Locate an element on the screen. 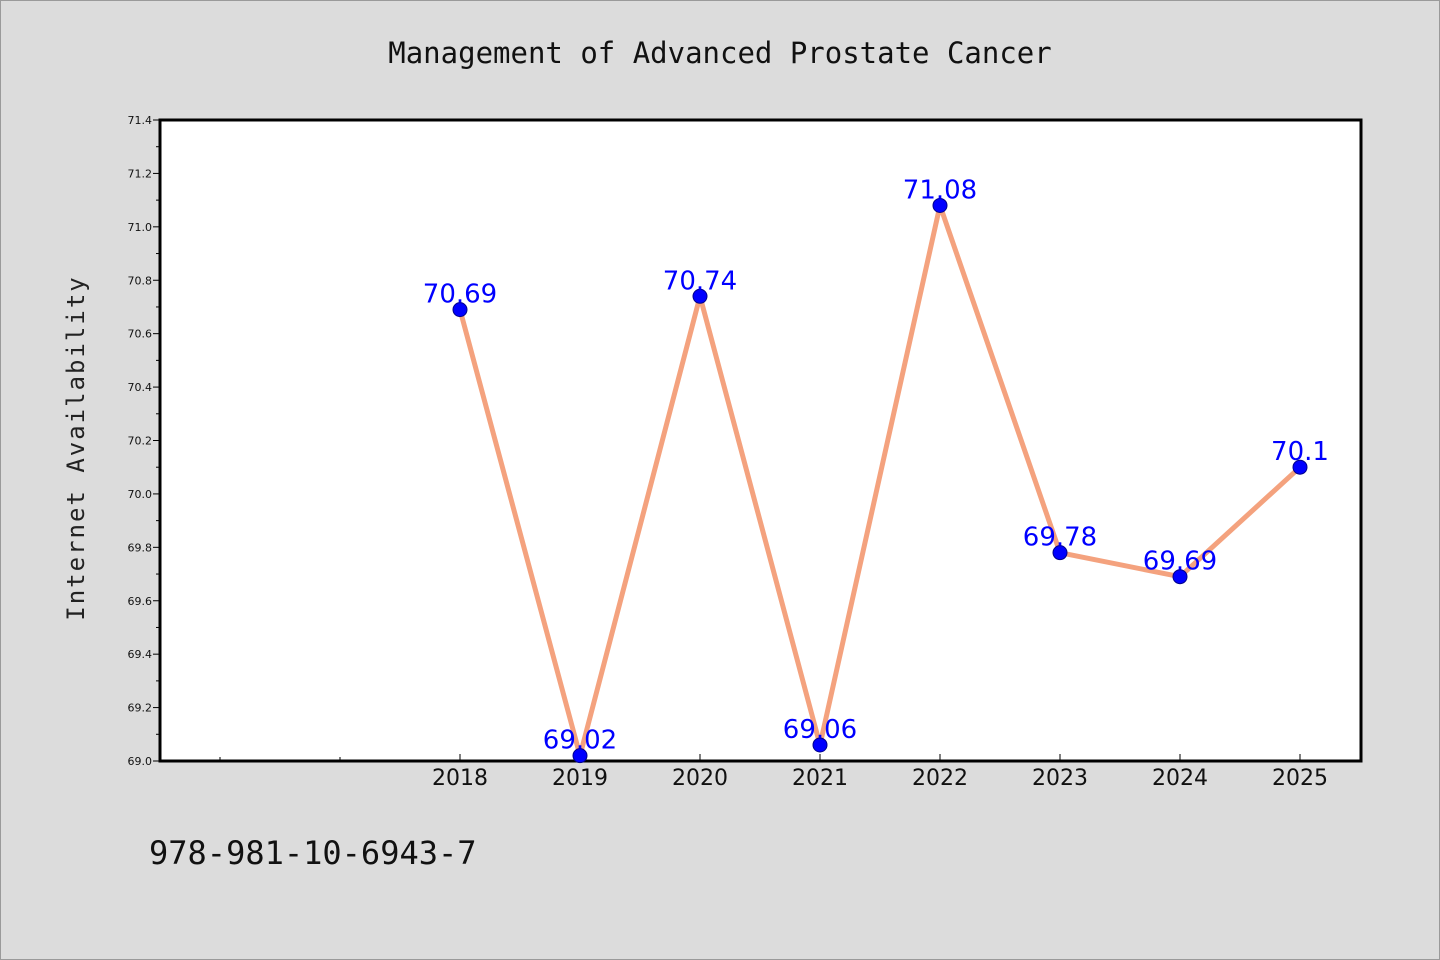 Image resolution: width=1440 pixels, height=960 pixels. y-tick-label: 69.0 is located at coordinates (140, 761).